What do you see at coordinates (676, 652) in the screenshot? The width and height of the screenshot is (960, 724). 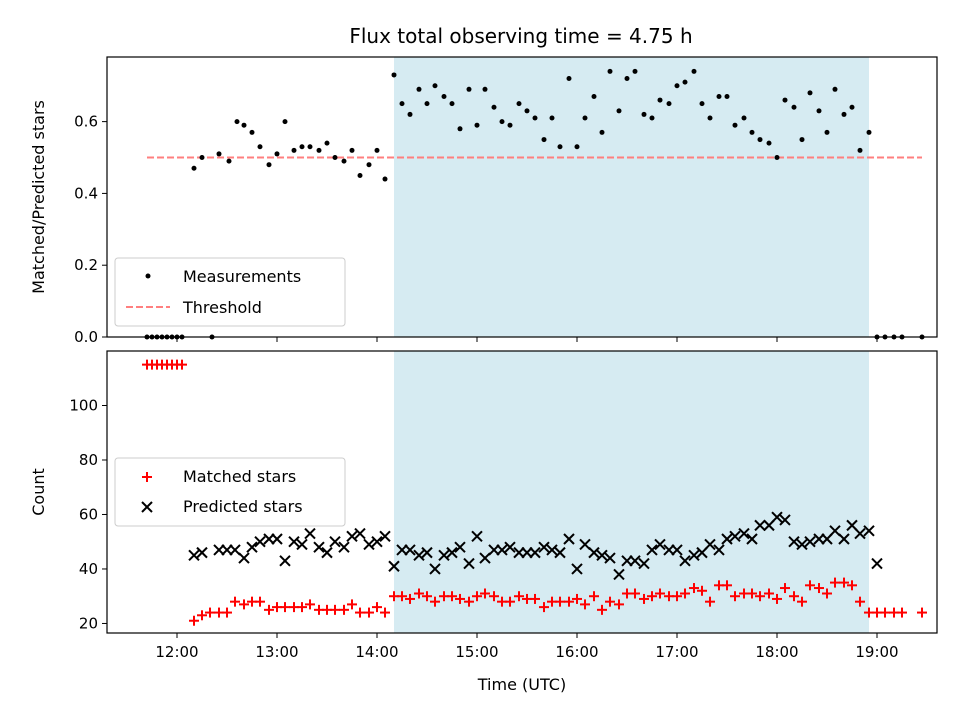 I see `x-tick-label: 17:00` at bounding box center [676, 652].